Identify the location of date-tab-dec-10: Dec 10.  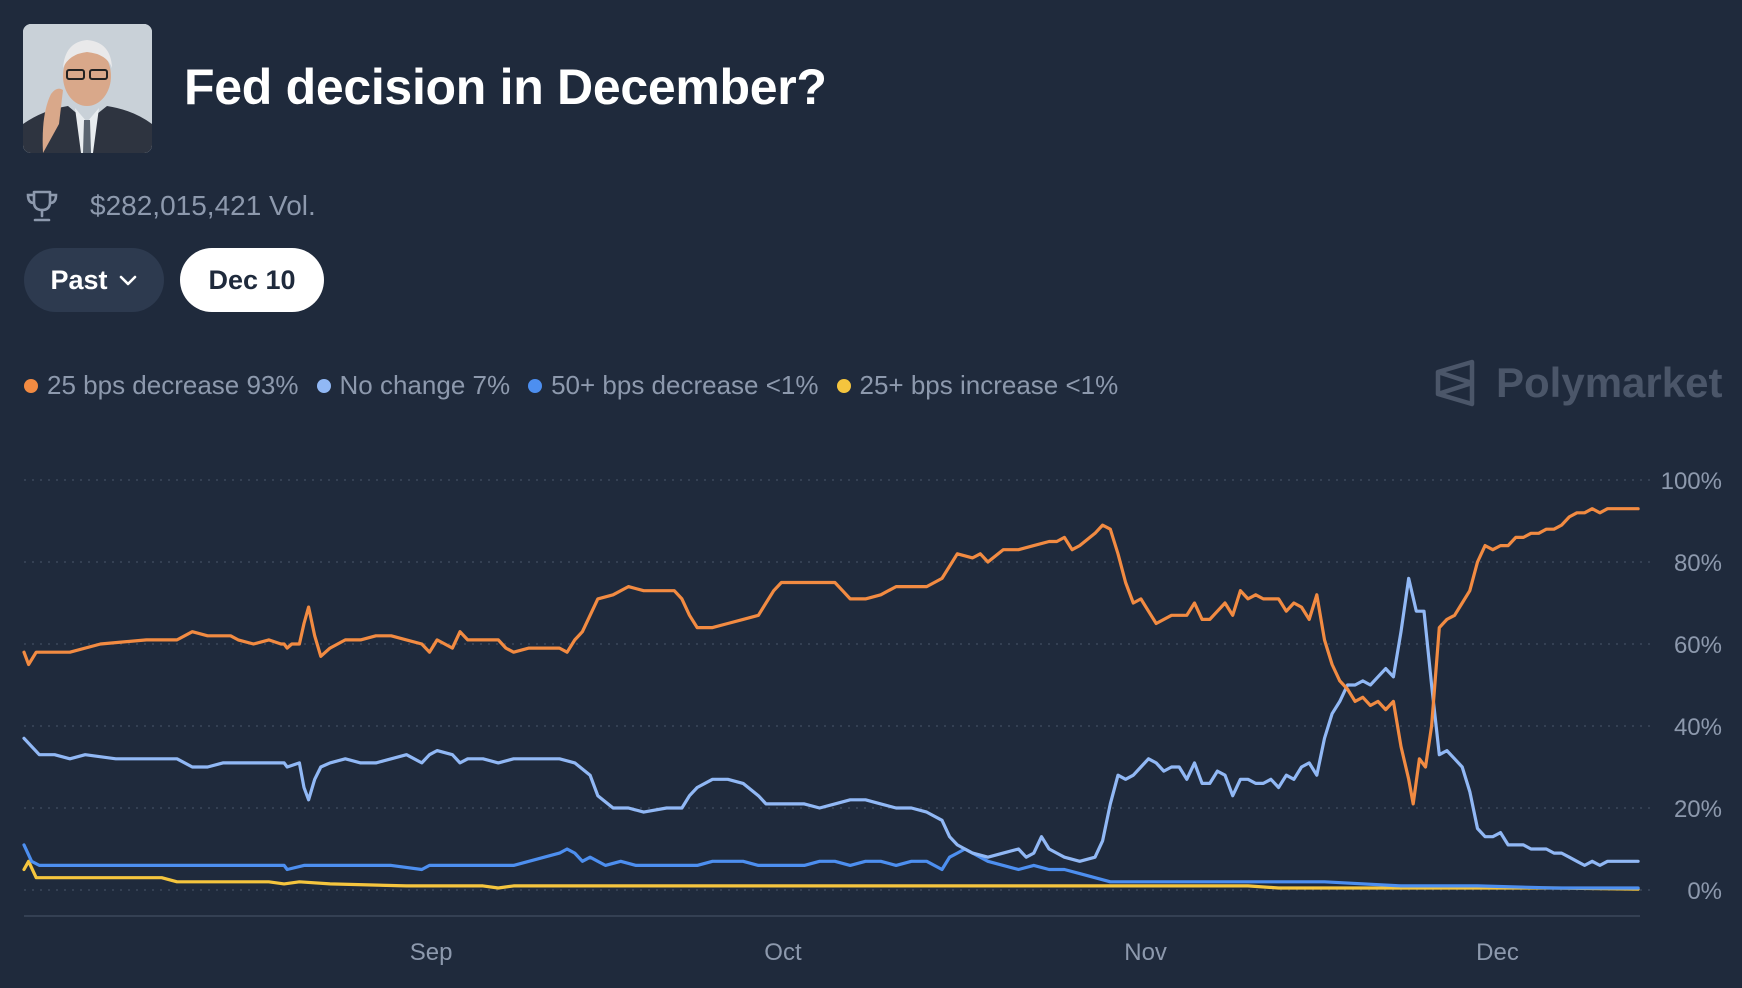
(252, 280).